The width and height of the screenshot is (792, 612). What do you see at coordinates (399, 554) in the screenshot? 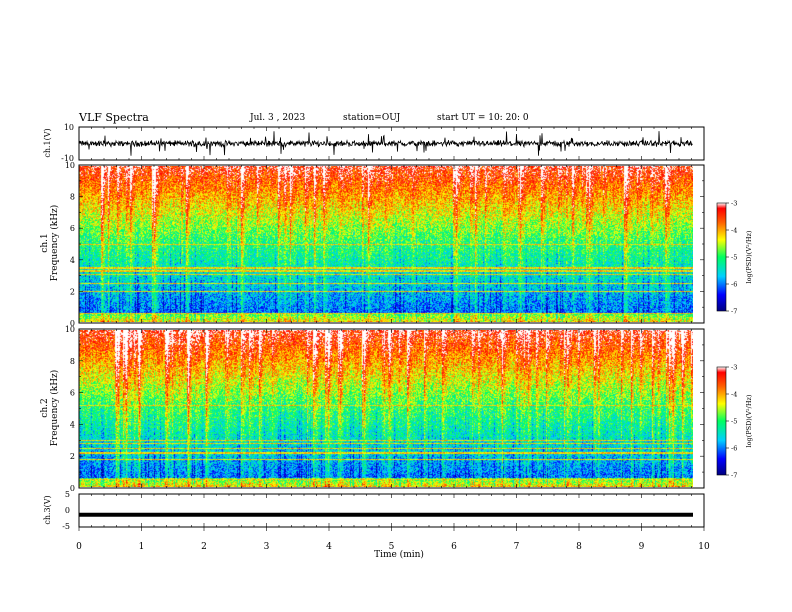
I see `time-axis-label: Time (min)` at bounding box center [399, 554].